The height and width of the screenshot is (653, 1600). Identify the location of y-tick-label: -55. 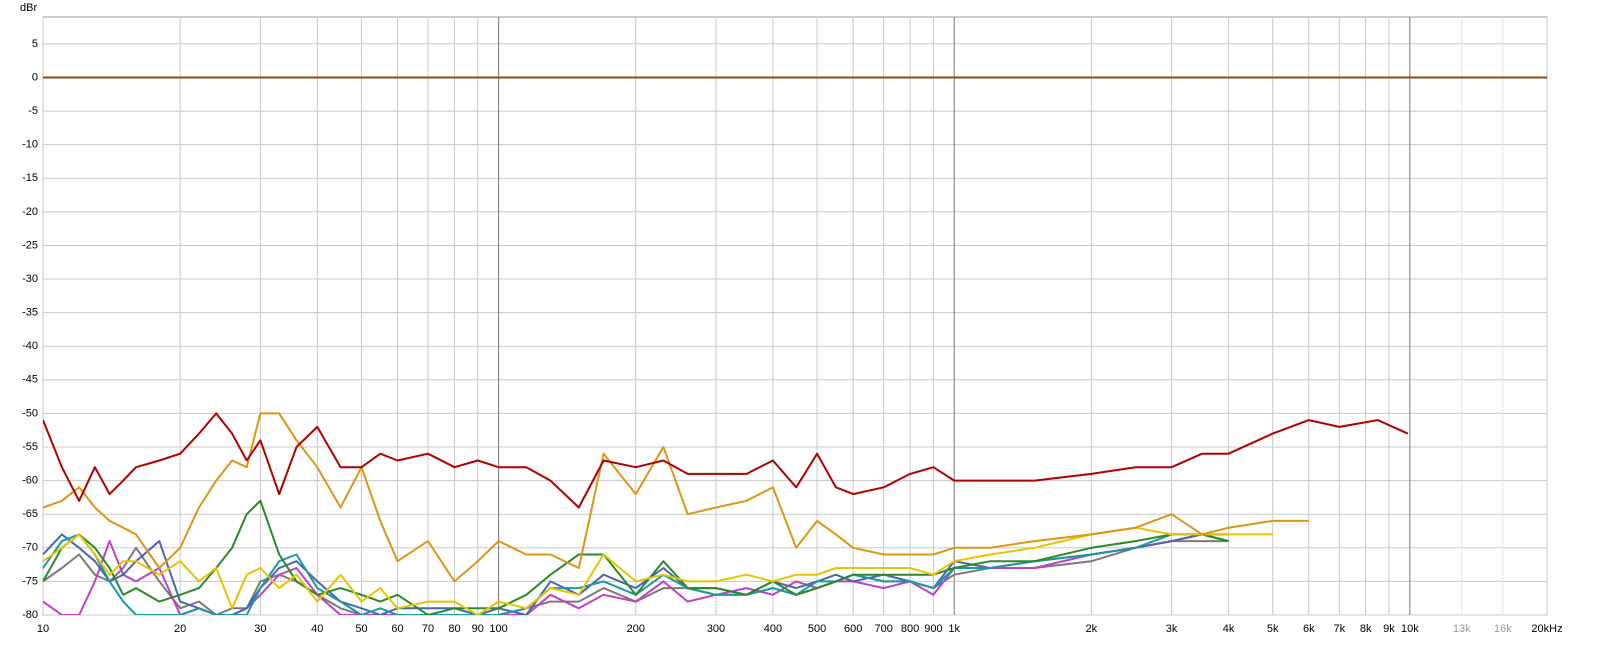
(30, 447).